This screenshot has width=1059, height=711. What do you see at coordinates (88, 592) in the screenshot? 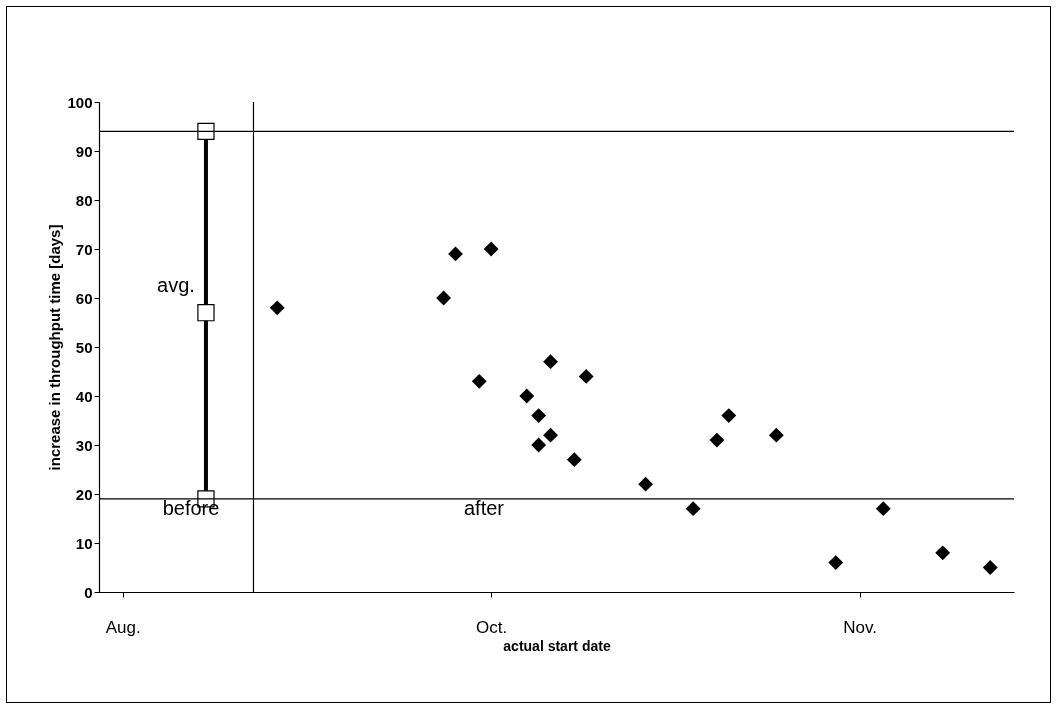
I see `y-tick-label: 0` at bounding box center [88, 592].